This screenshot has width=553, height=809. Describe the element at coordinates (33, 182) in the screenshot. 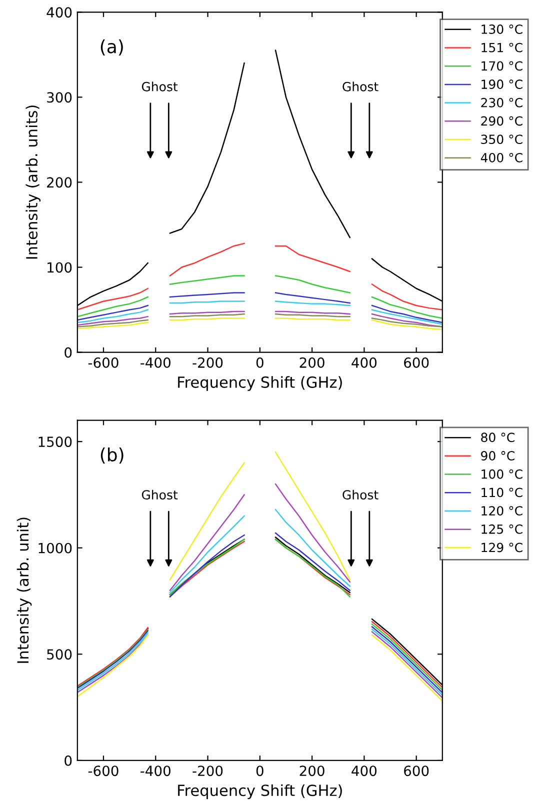

I see `y-axis-title: Intensity (arb. units)` at that location.